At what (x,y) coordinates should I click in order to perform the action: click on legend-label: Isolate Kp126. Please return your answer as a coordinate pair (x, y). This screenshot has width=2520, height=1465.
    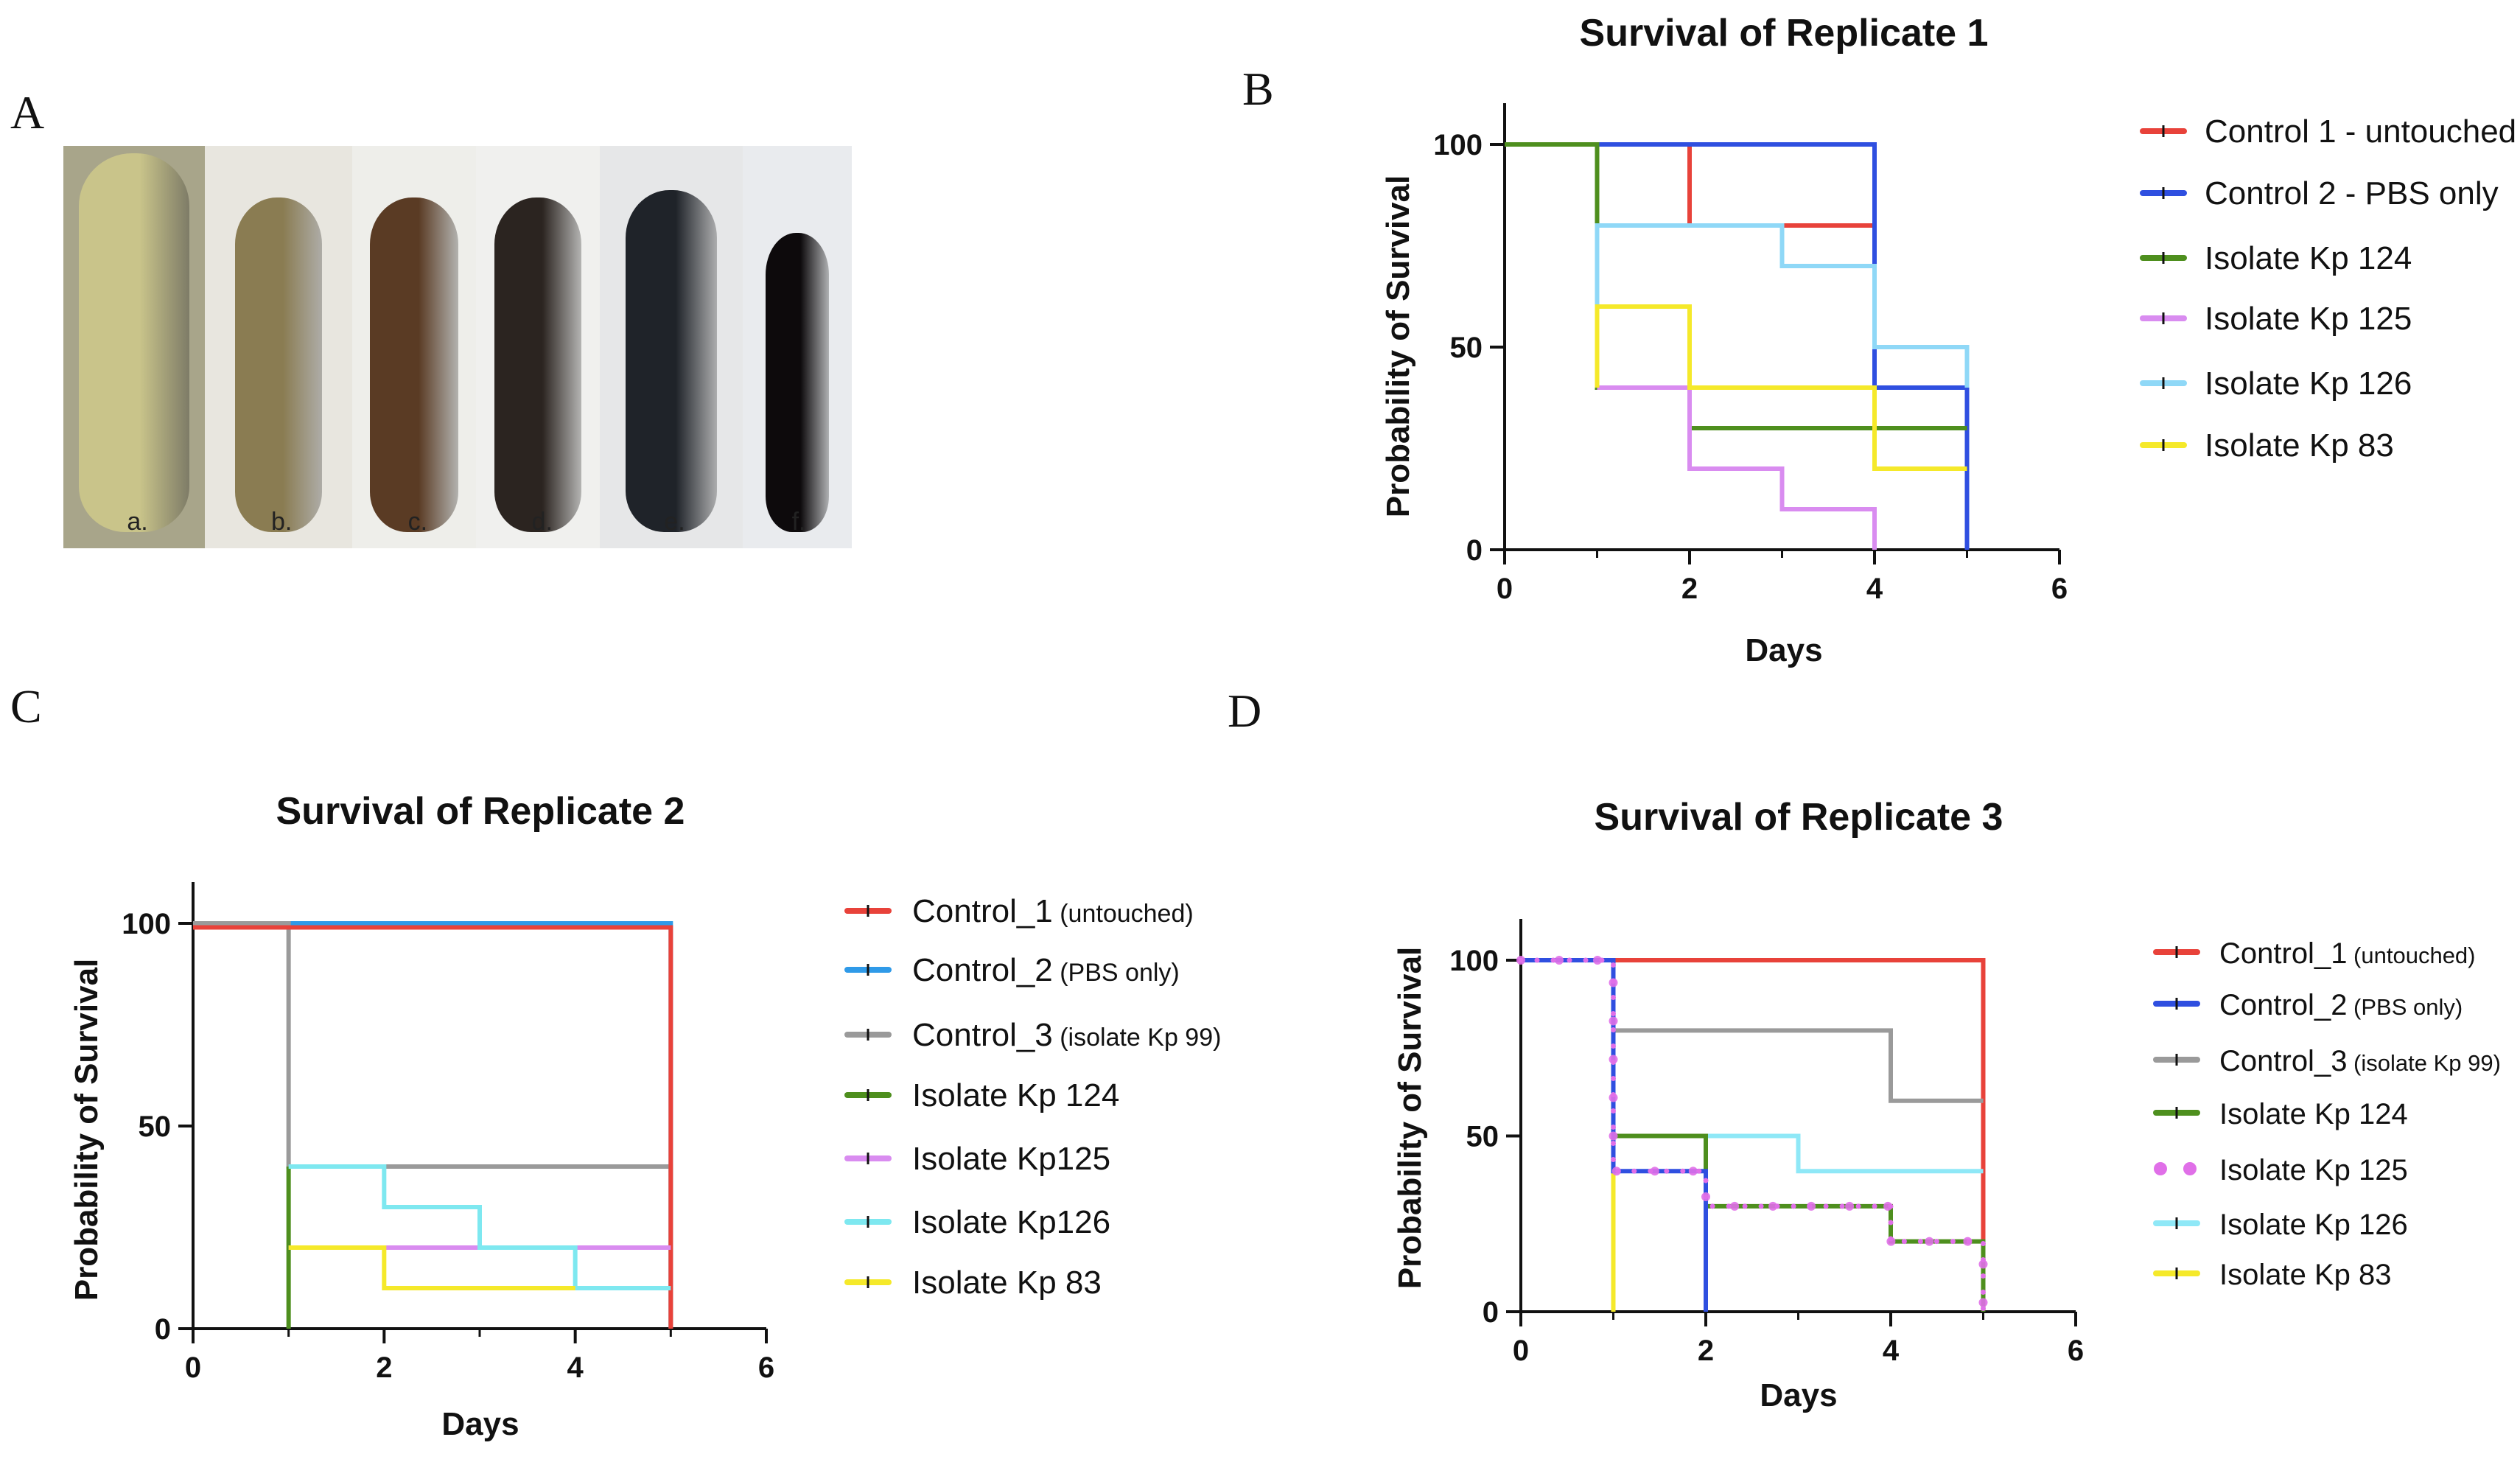
    Looking at the image, I should click on (1011, 1222).